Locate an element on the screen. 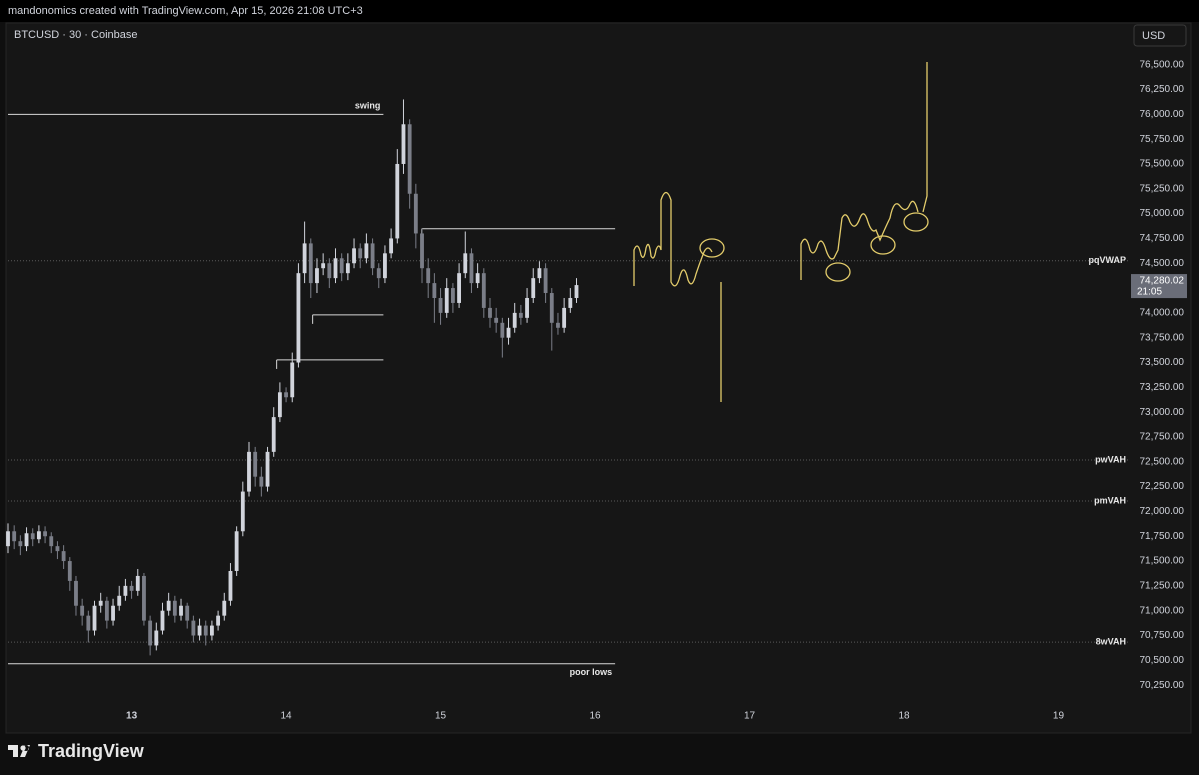 Image resolution: width=1199 pixels, height=775 pixels. y-tick-label: 72,750.00 is located at coordinates (1162, 437).